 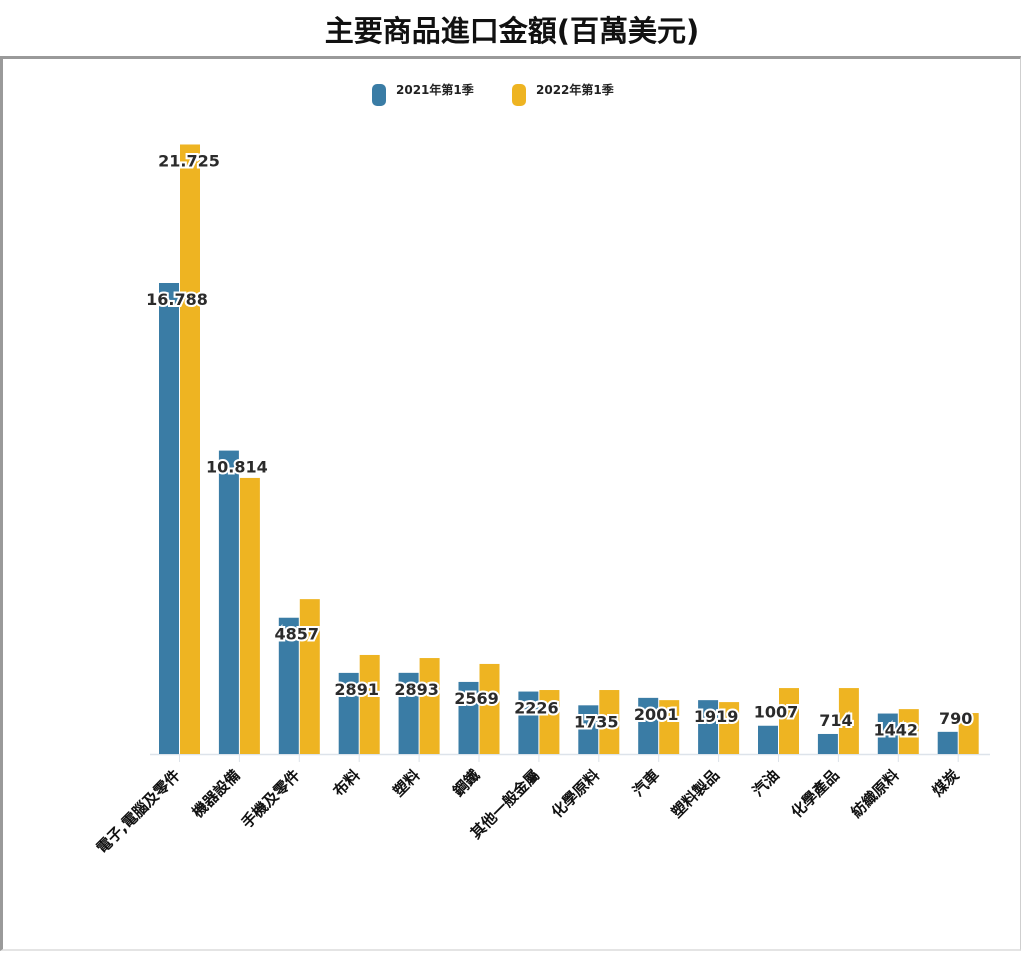 What do you see at coordinates (494, 94) in the screenshot?
I see `legend: 2021年第1季 2022年第1季` at bounding box center [494, 94].